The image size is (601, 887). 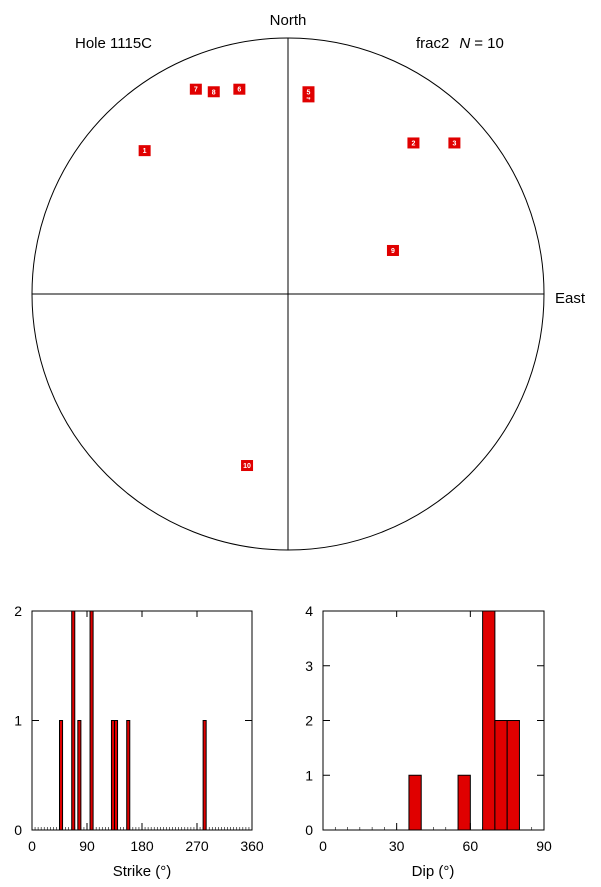 I want to click on strike-histogram: 0 90 180 270 360 0 1 2 Strike (°), so click(x=139, y=741).